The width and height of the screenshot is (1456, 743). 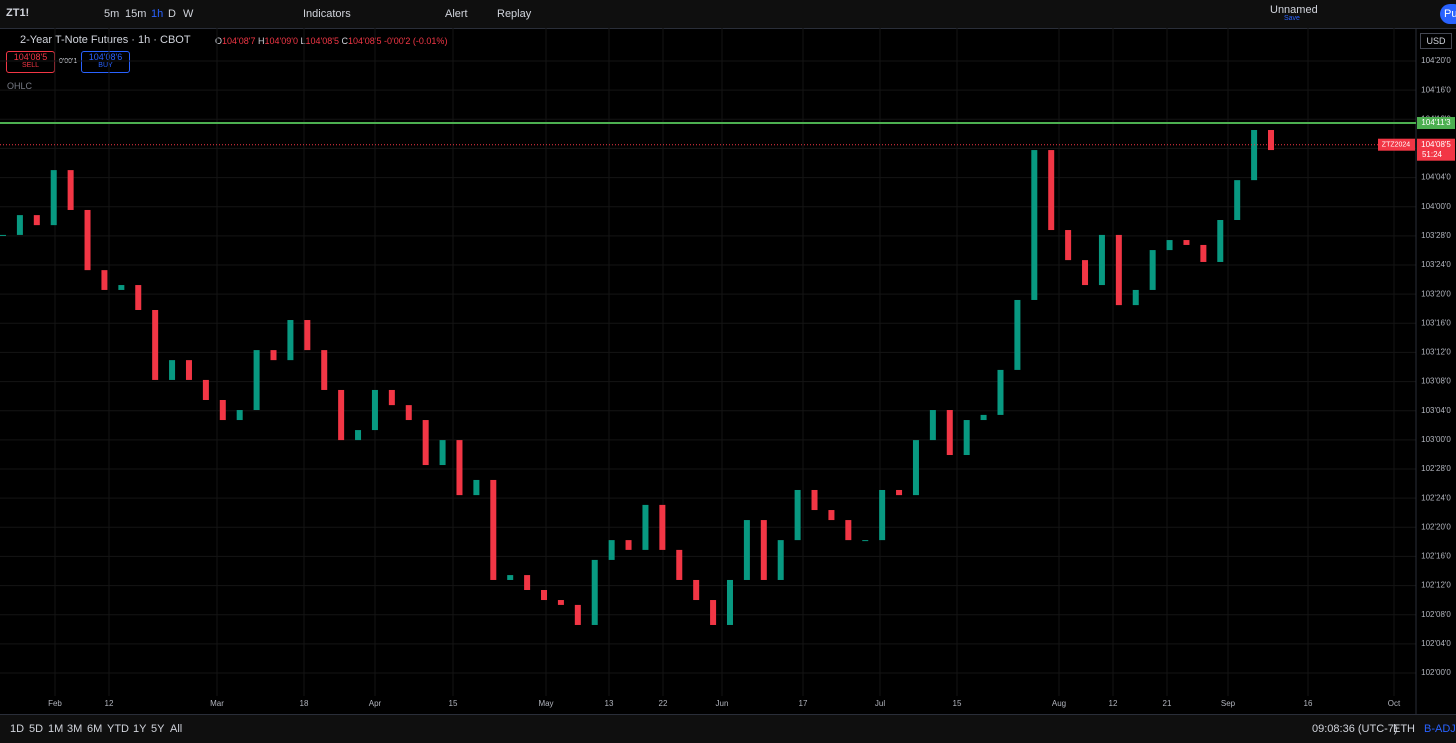 What do you see at coordinates (95, 729) in the screenshot?
I see `range-button: 6M` at bounding box center [95, 729].